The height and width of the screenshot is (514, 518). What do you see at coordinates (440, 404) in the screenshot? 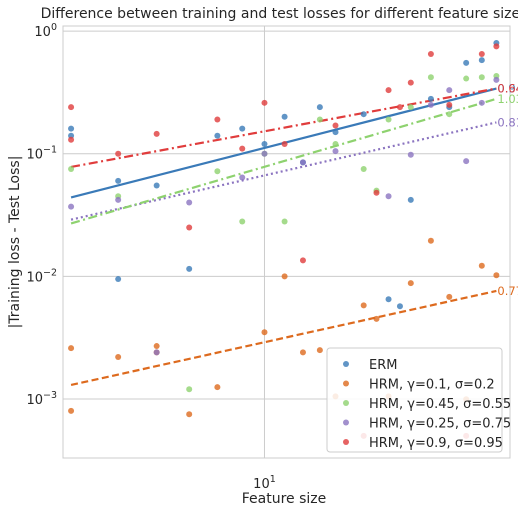
I see `legend-label-2: HRM, γ=0.45, σ=0.55` at bounding box center [440, 404].